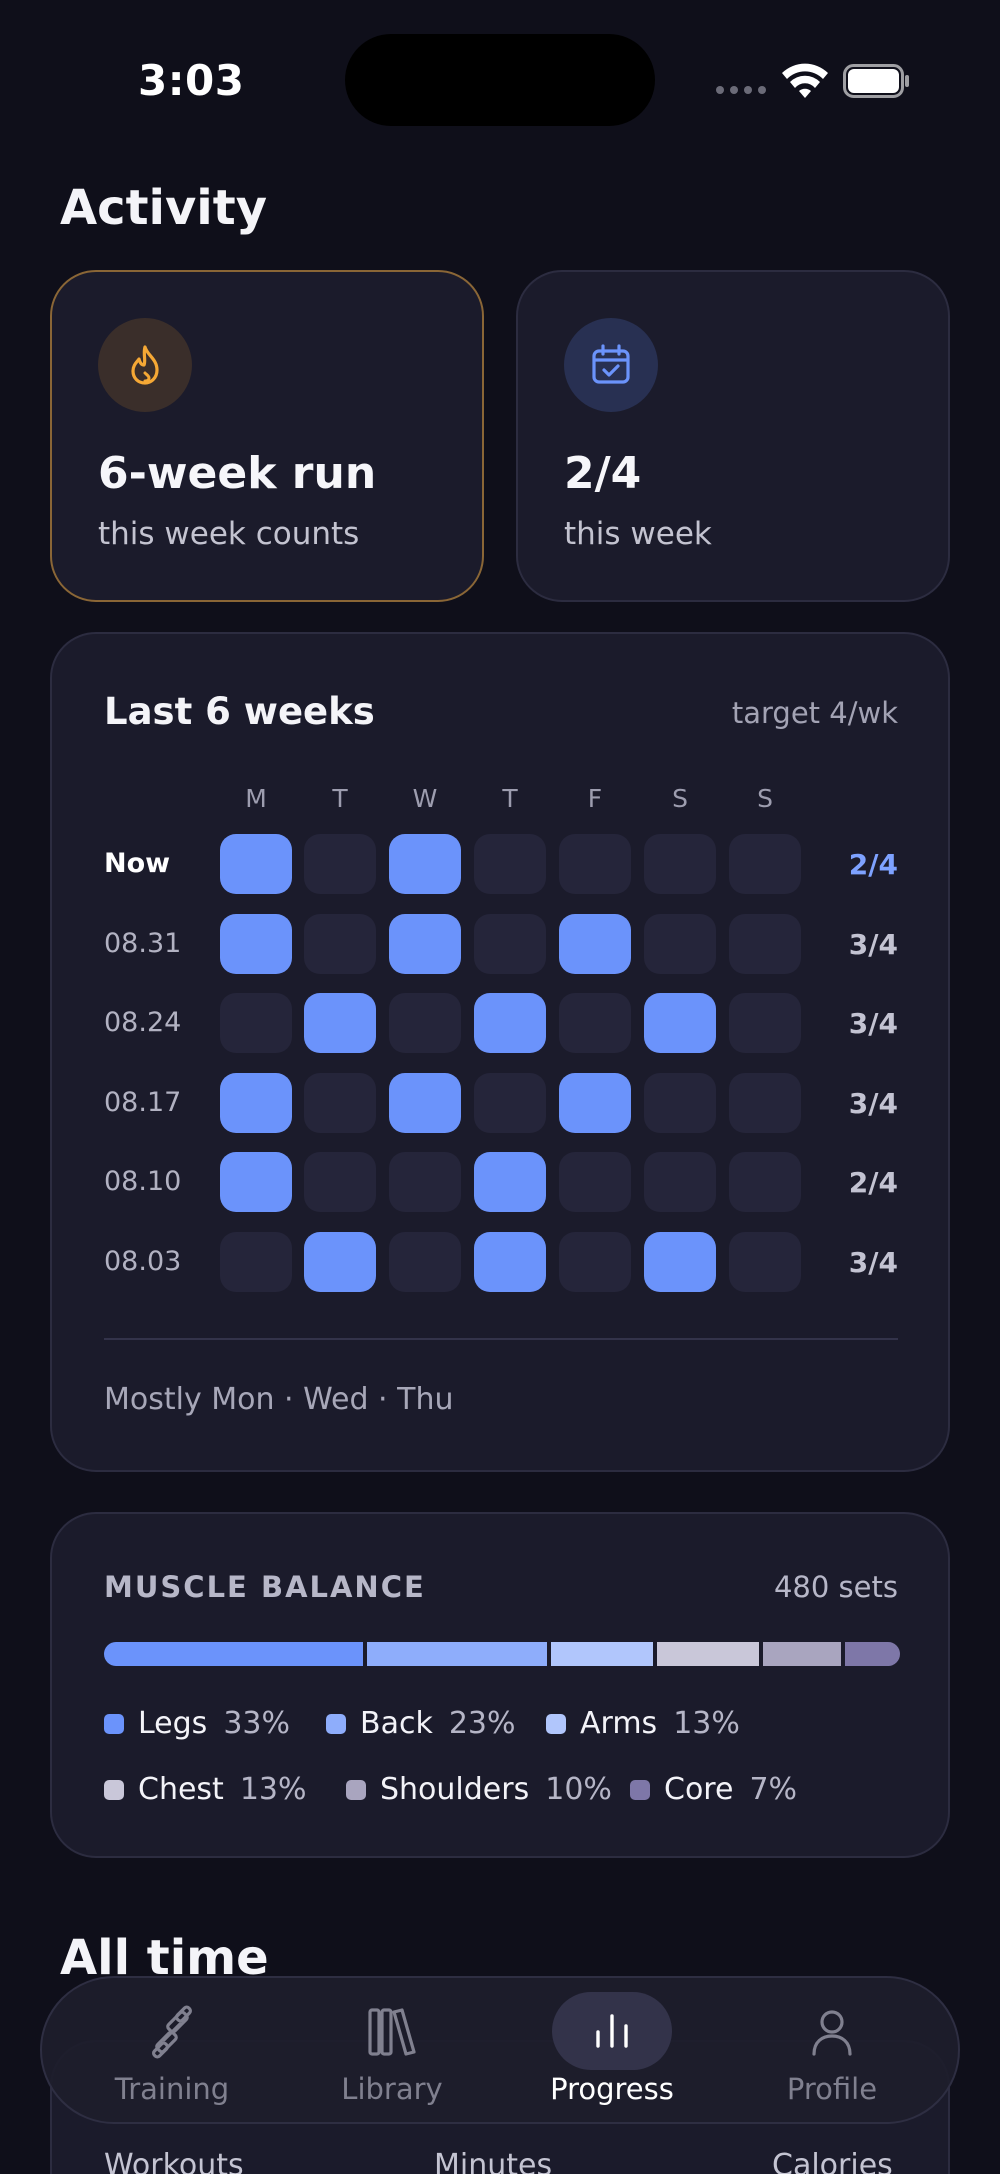  Describe the element at coordinates (501, 1339) in the screenshot. I see `divider` at that location.